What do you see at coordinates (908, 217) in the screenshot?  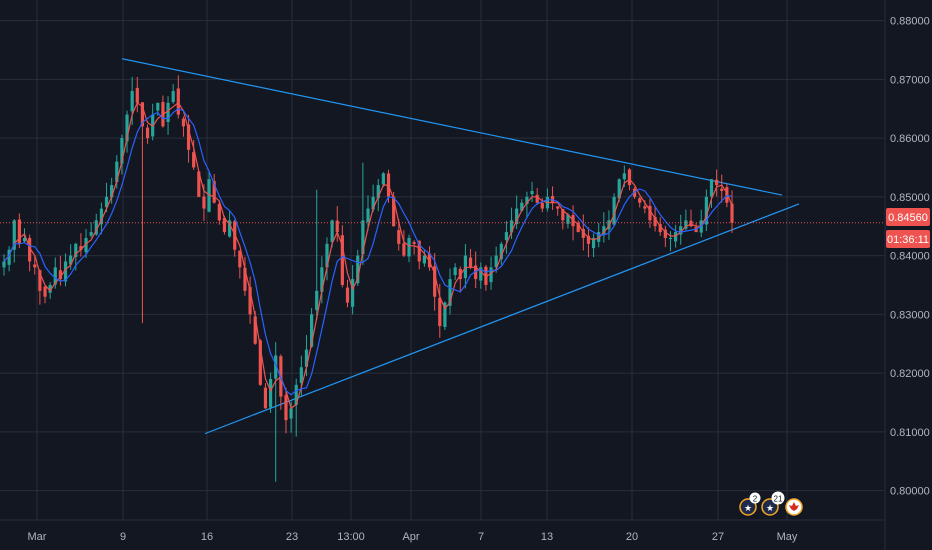 I see `last-price-badge` at bounding box center [908, 217].